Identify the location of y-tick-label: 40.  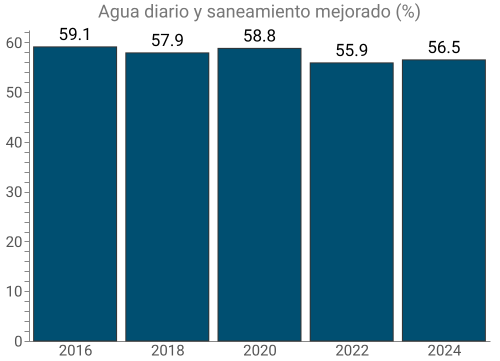
(14, 142).